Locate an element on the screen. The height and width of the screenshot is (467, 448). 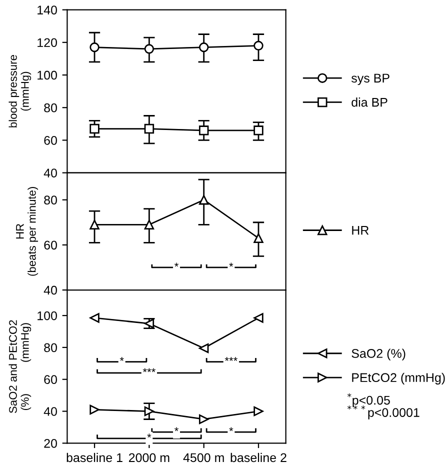
y-axis-title: SaO2 and PEtCO2 (%) (mmHg) is located at coordinates (20, 367).